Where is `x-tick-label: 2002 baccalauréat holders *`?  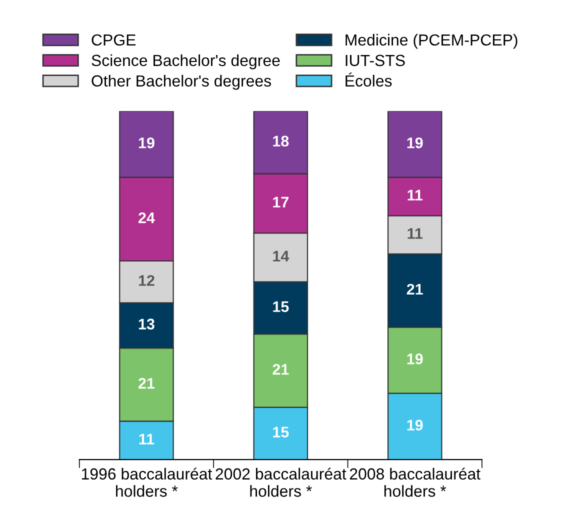
x-tick-label: 2002 baccalauréat holders * is located at coordinates (281, 482).